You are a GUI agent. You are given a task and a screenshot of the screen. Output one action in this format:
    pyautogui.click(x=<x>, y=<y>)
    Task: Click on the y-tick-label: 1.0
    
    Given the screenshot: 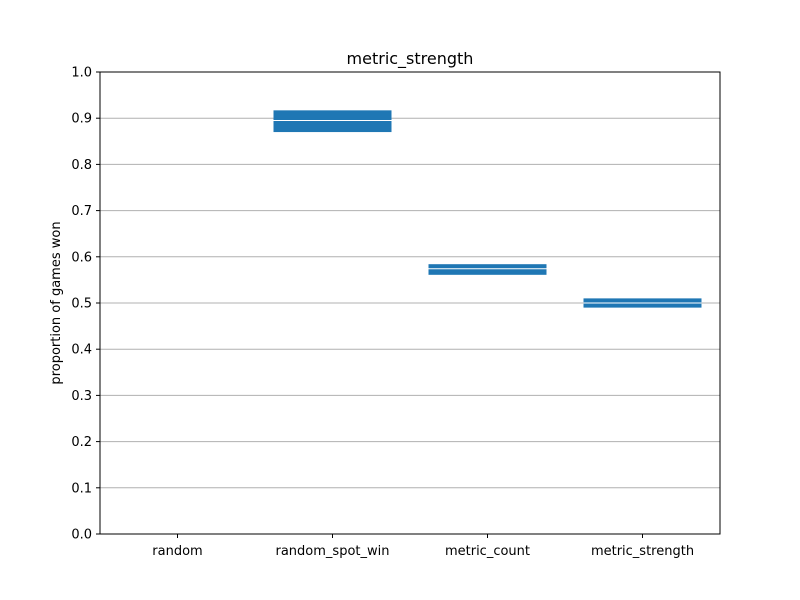 What is the action you would take?
    pyautogui.click(x=81, y=73)
    